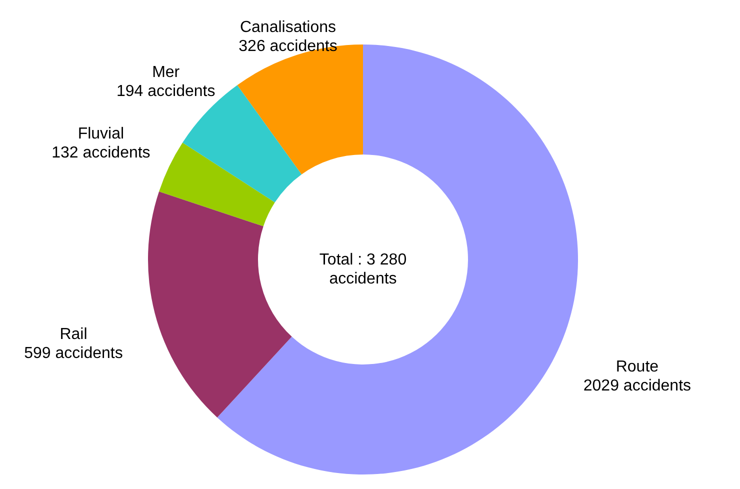 The height and width of the screenshot is (489, 740). I want to click on slice-label: Fluvial, so click(101, 133).